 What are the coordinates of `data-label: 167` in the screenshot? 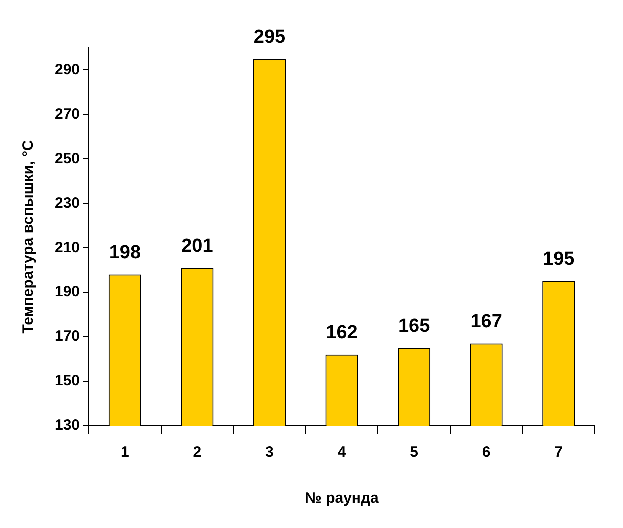 It's located at (486, 321).